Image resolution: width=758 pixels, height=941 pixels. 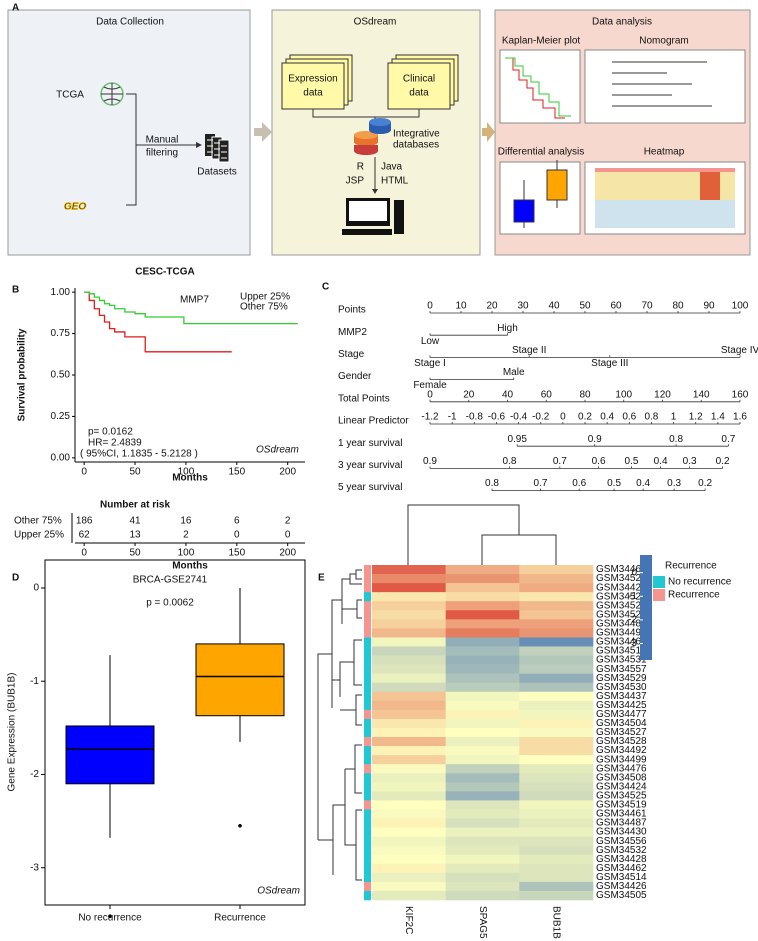 What do you see at coordinates (709, 306) in the screenshot?
I see `points-label: 90` at bounding box center [709, 306].